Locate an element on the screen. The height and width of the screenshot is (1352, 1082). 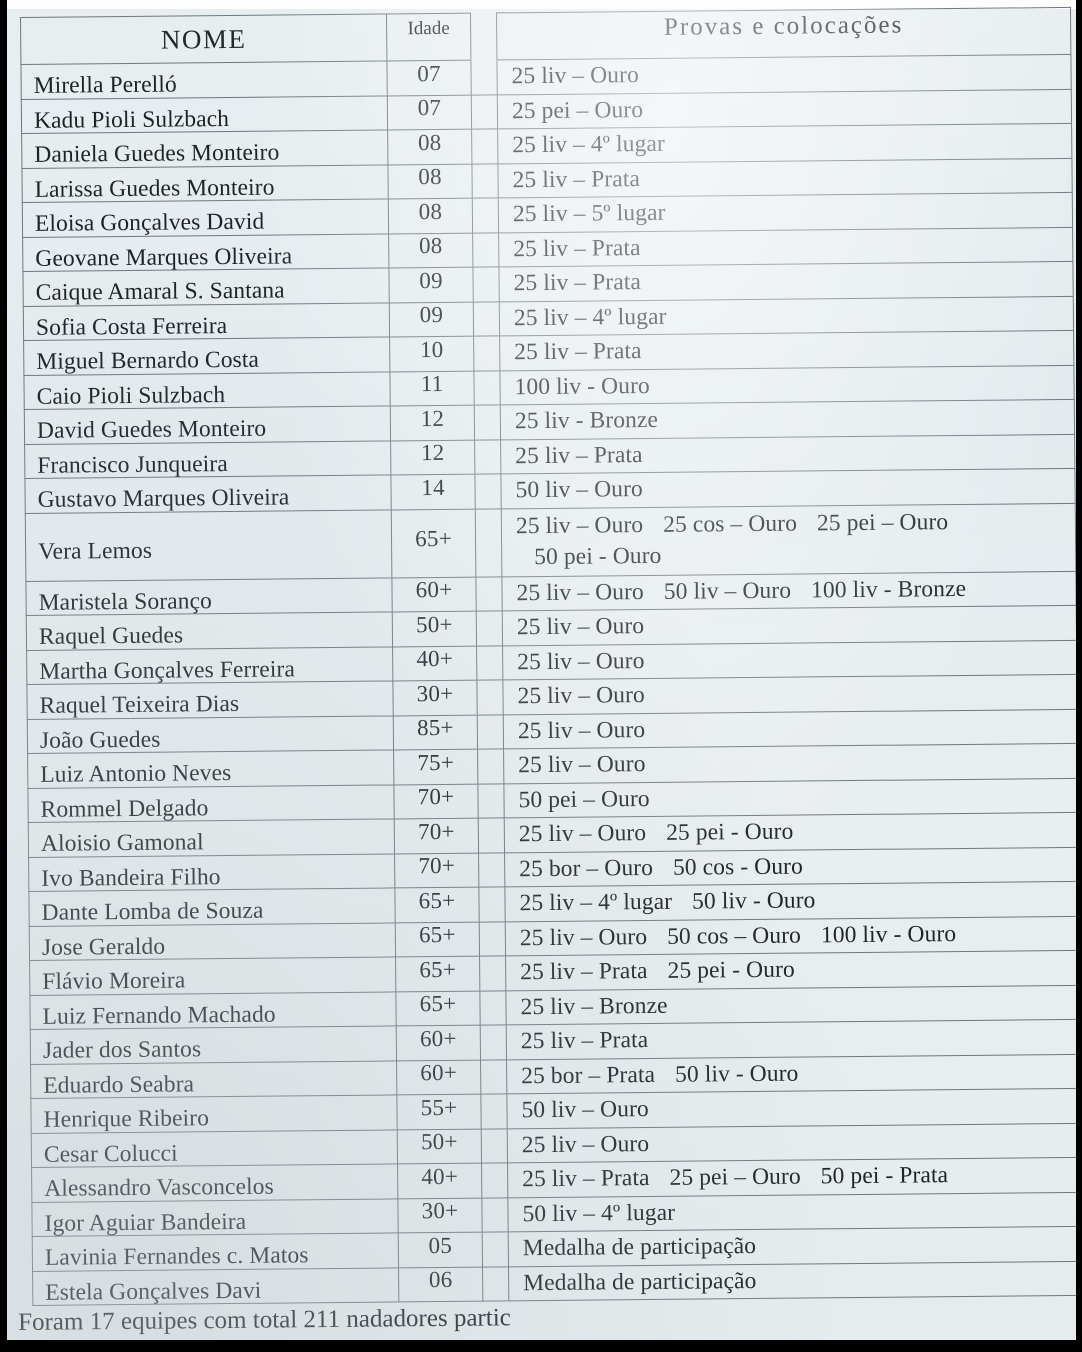
cell-nome: Geovane Marques Oliveira is located at coordinates (205, 252).